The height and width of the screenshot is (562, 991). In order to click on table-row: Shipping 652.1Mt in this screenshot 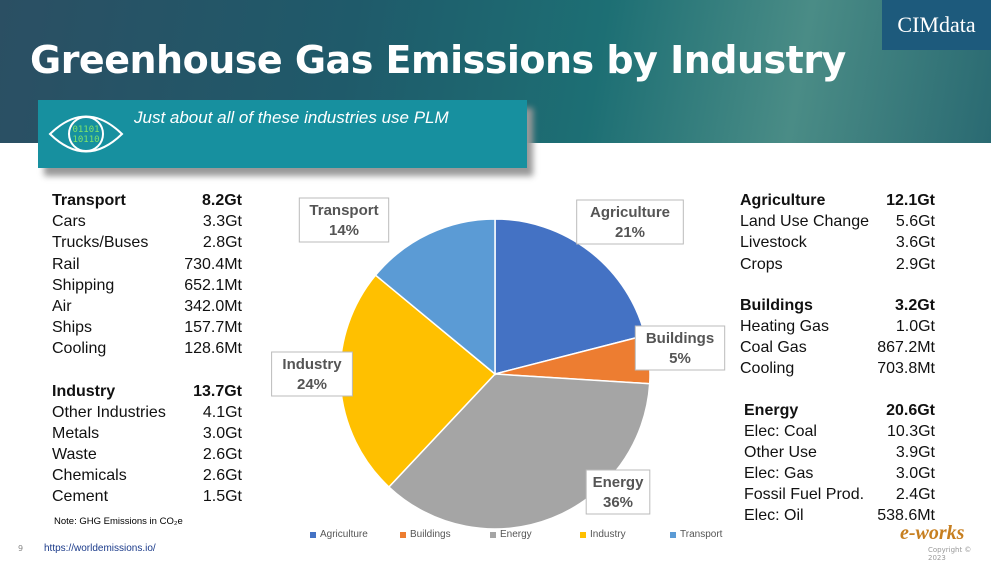, I will do `click(147, 285)`.